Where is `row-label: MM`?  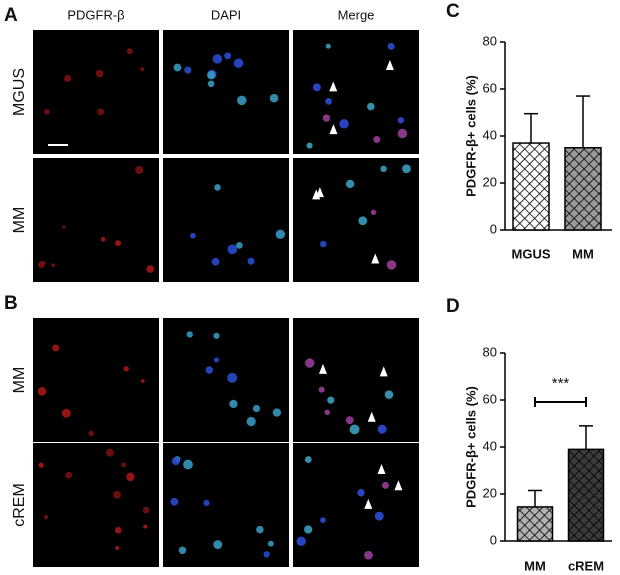 row-label: MM is located at coordinates (19, 220).